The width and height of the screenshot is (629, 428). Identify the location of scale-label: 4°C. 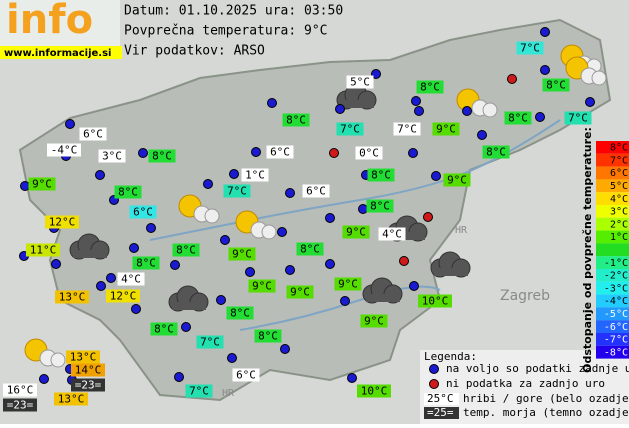
(619, 199).